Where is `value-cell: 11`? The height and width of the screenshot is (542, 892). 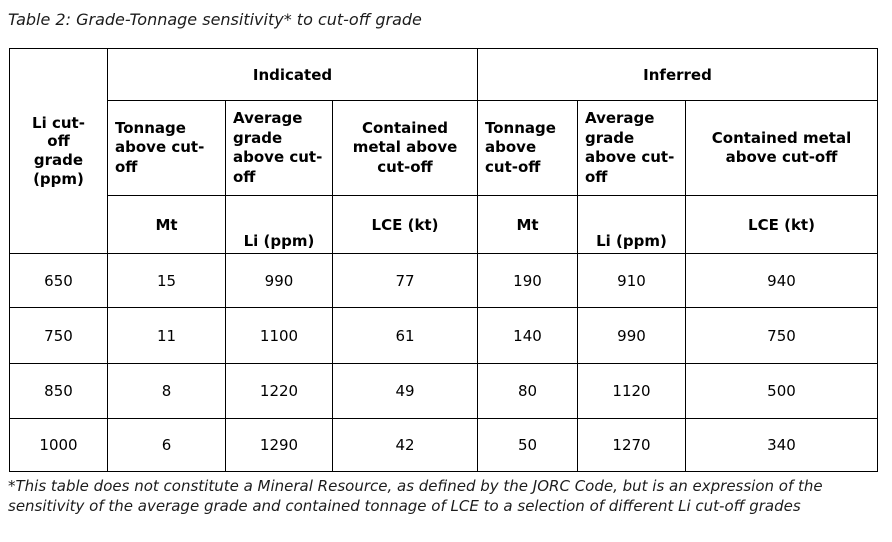
value-cell: 11 is located at coordinates (166, 335).